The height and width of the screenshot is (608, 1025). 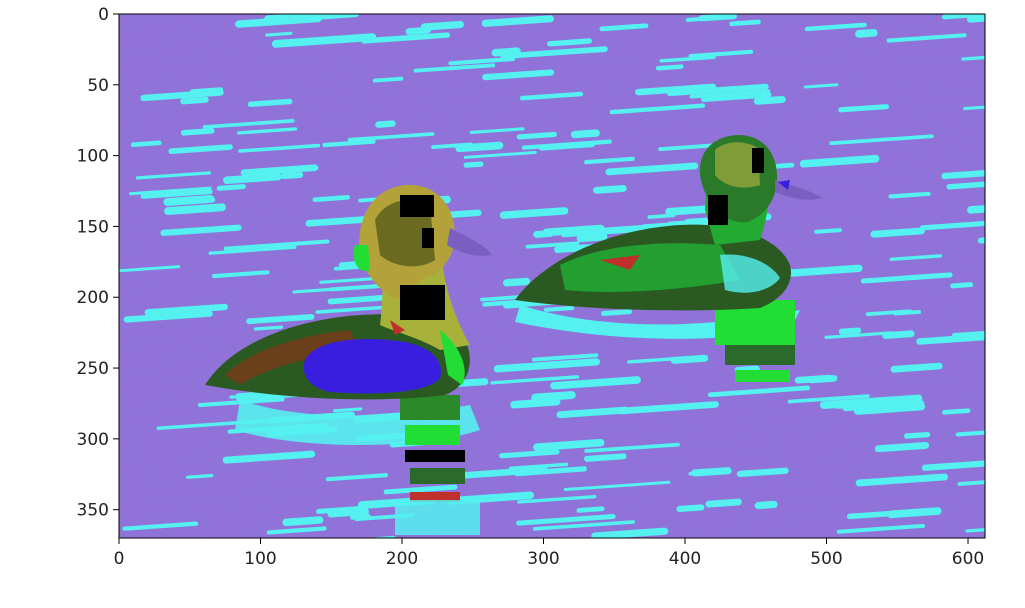 I want to click on x-axis: 0 100 200 300 400 500 600, so click(x=549, y=553).